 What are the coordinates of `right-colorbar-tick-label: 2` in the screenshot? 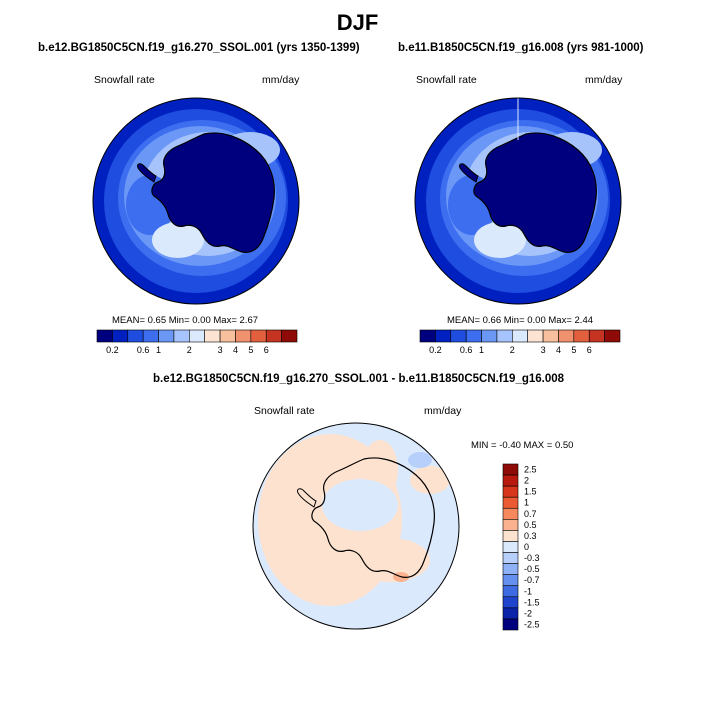 It's located at (512, 350).